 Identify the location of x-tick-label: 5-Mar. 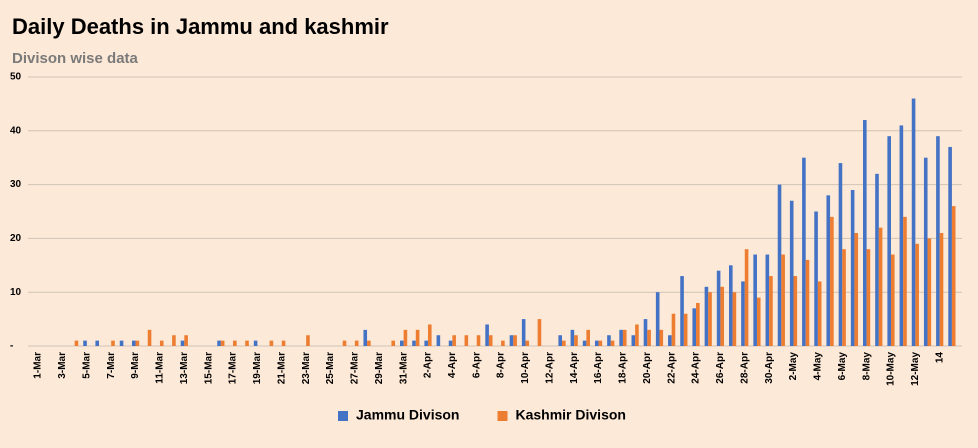
(86, 365).